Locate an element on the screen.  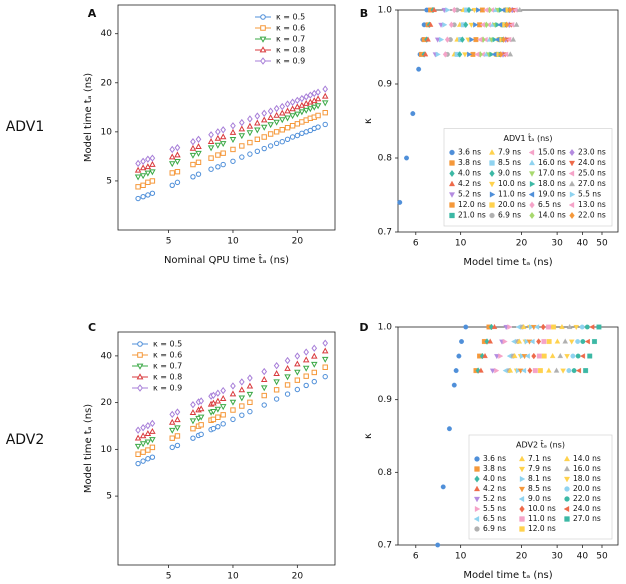
plot-frame is located at coordinates (226, 117).